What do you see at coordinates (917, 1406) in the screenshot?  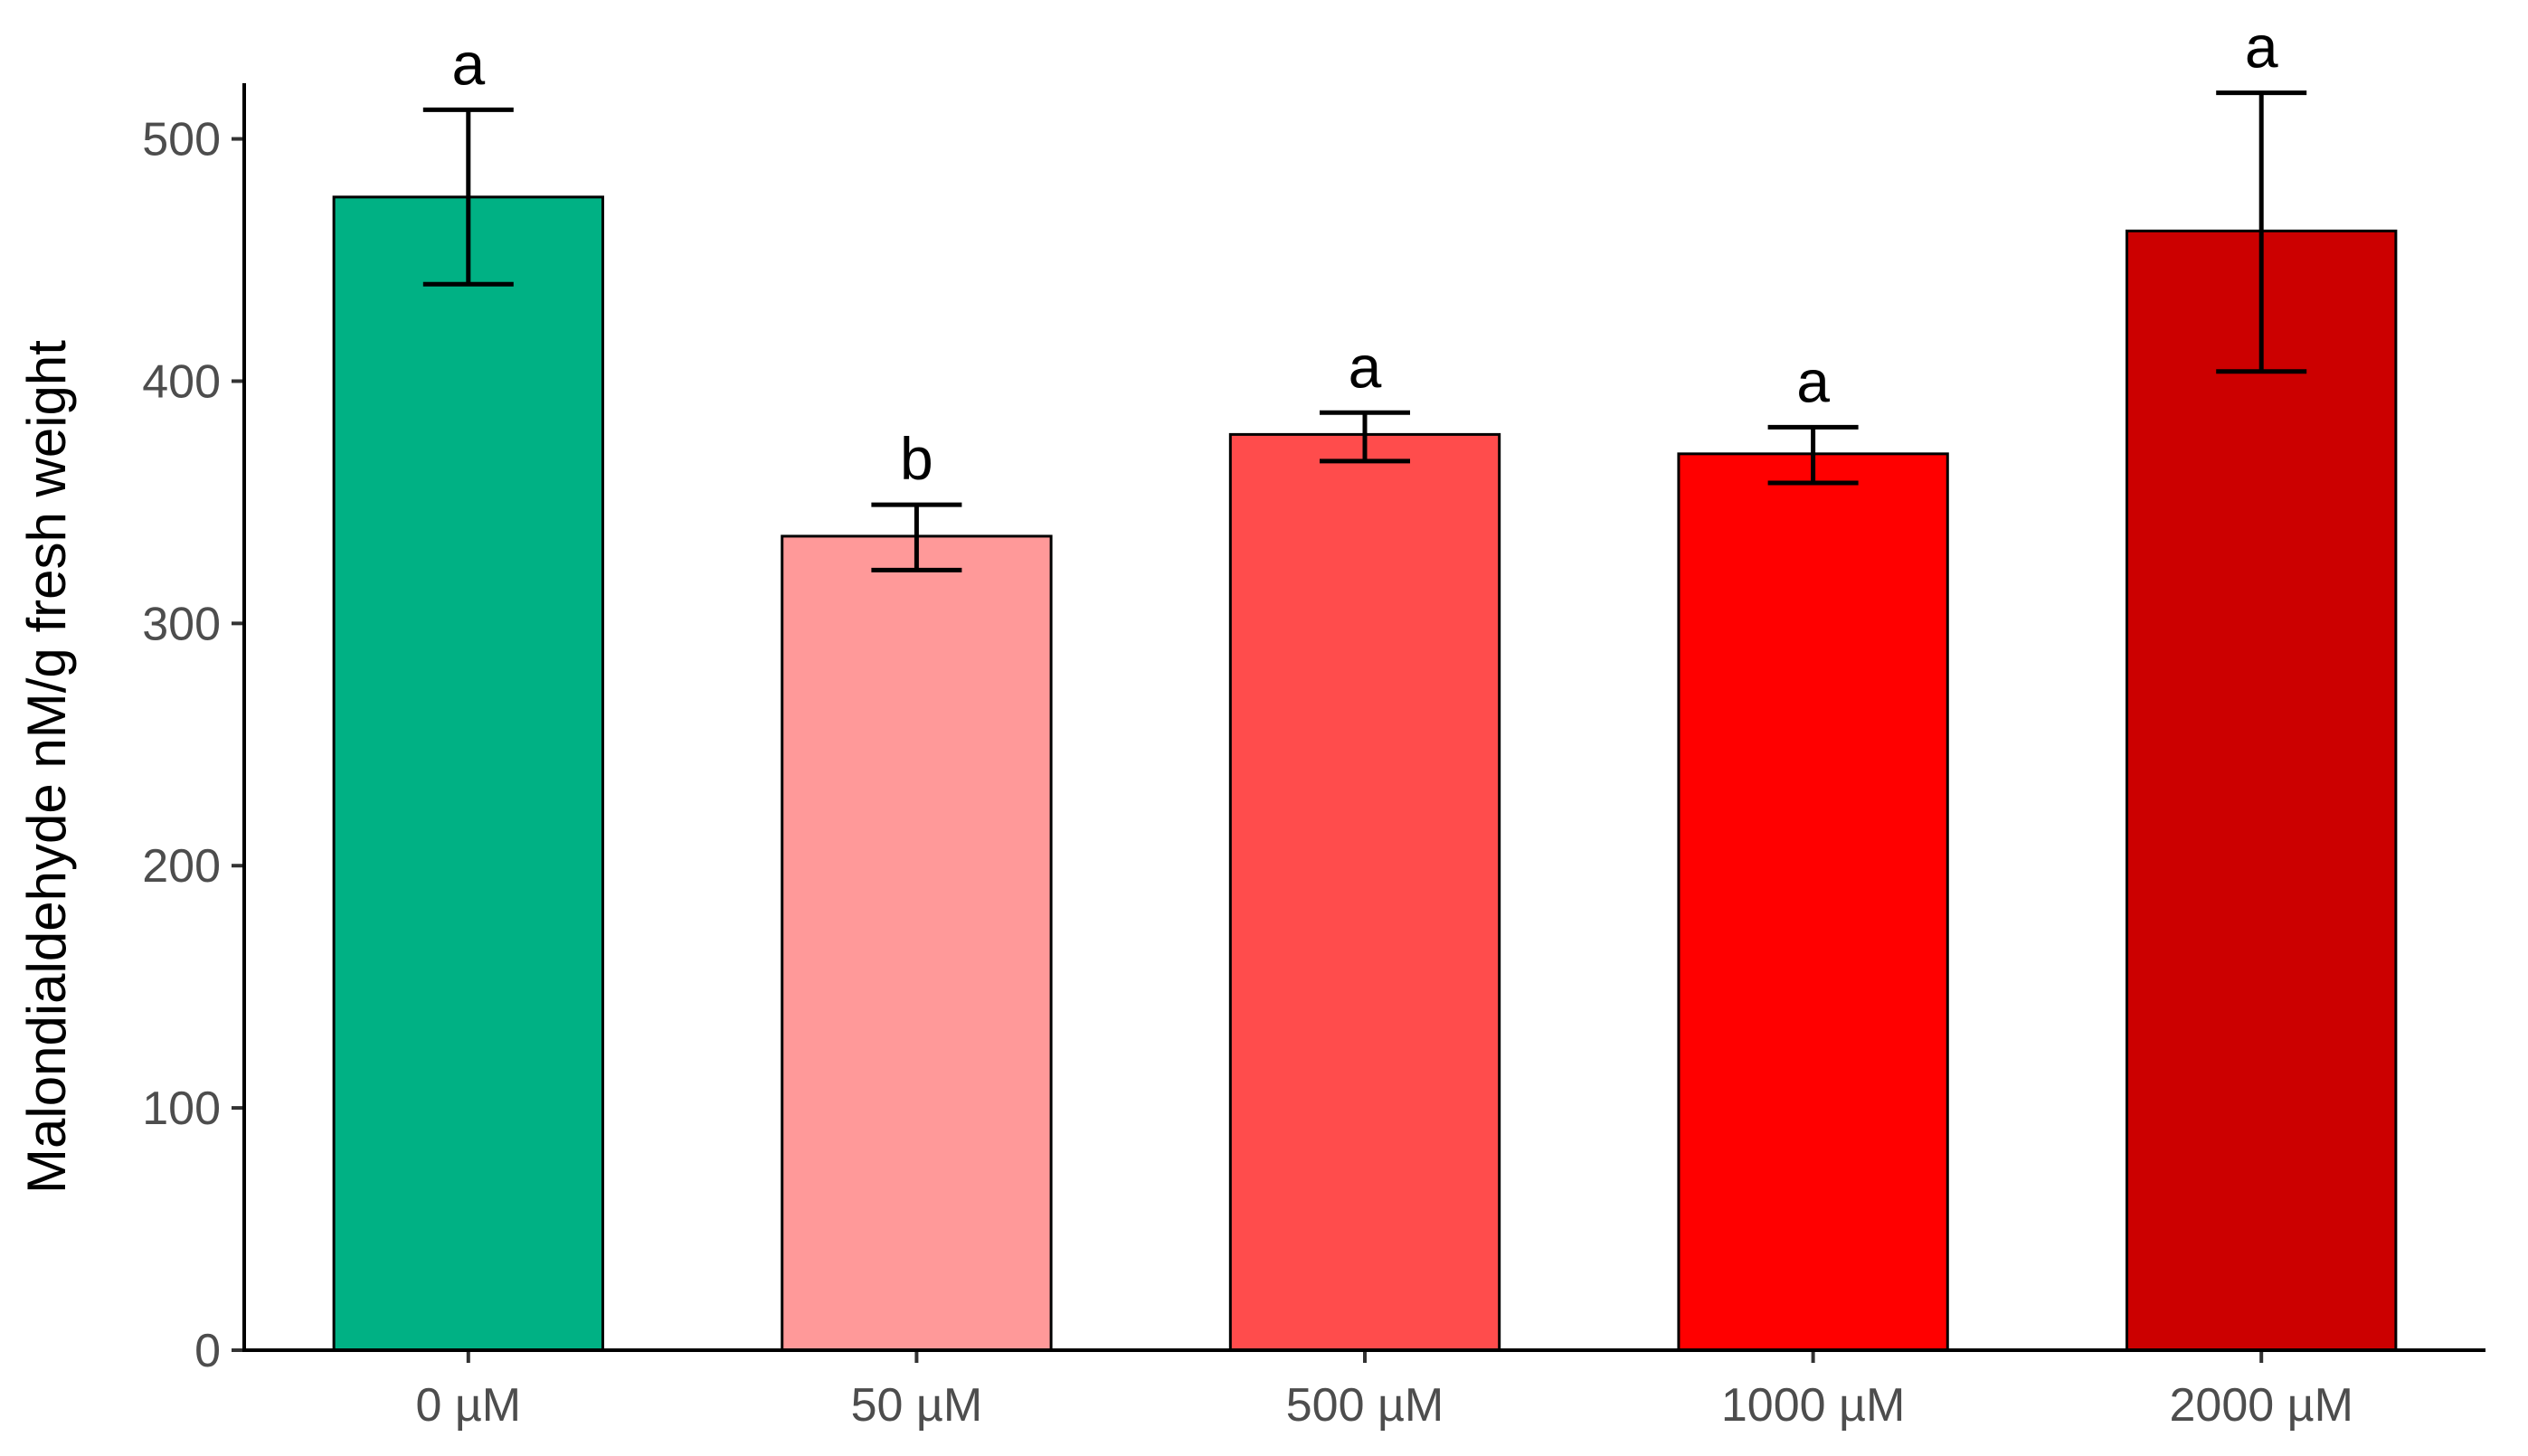 I see `x-tick-label: 50 µM` at bounding box center [917, 1406].